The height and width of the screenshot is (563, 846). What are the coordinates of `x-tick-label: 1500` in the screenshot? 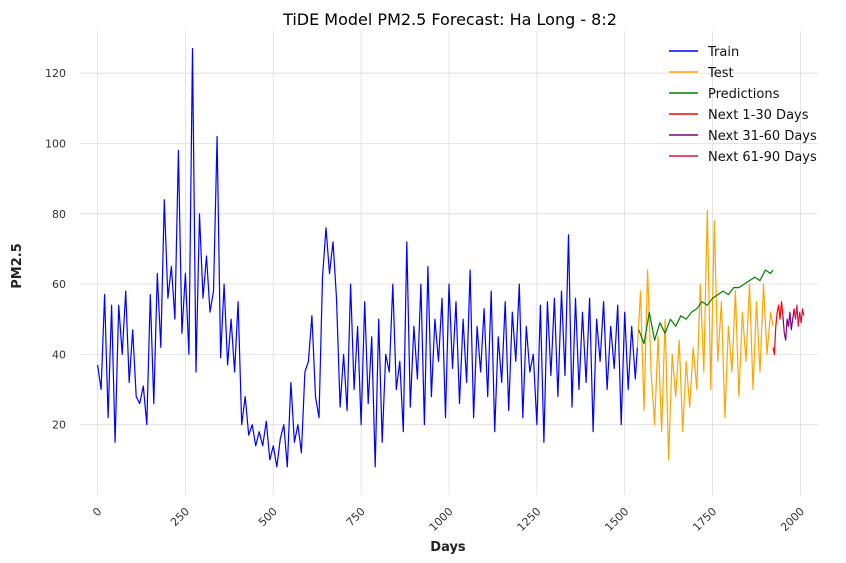 It's located at (616, 519).